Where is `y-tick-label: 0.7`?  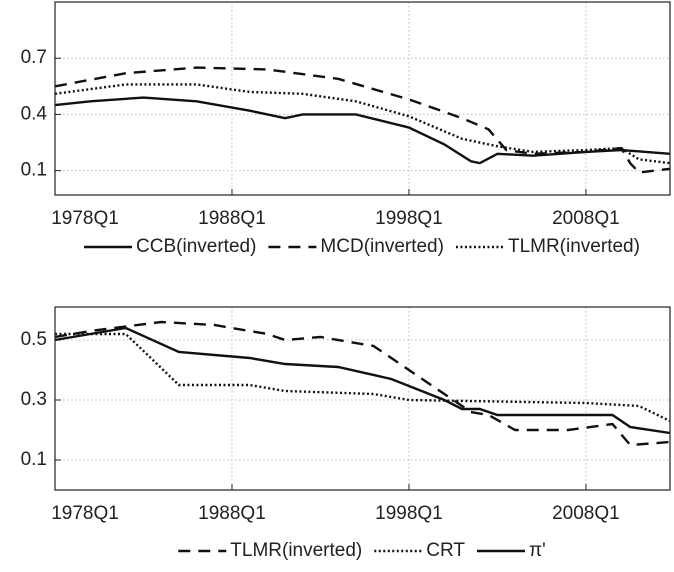 y-tick-label: 0.7 is located at coordinates (34, 57).